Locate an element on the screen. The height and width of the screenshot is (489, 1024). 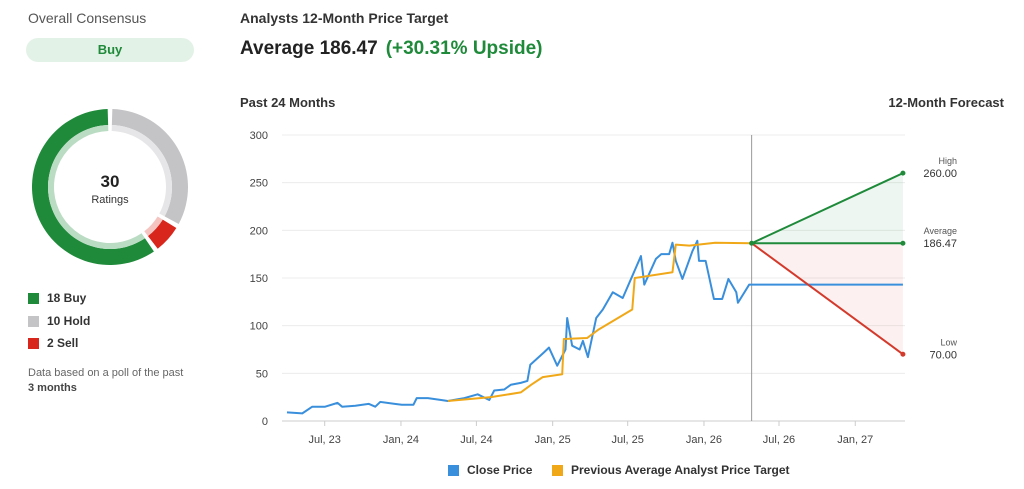
y-tick-label: 150 is located at coordinates (259, 279).